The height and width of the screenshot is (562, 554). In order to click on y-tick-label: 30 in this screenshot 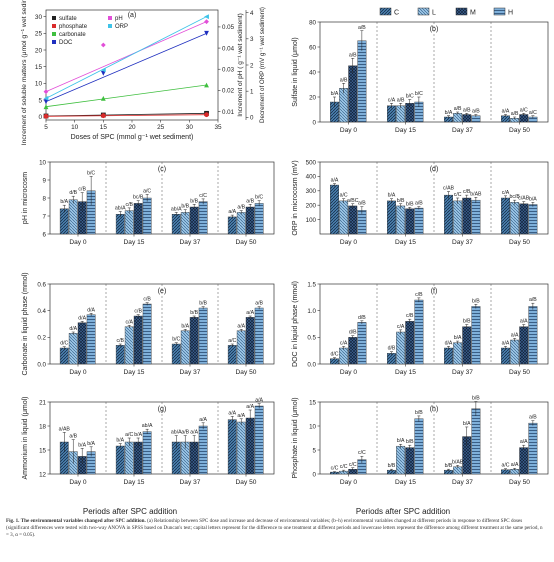, I will do `click(39, 17)`.